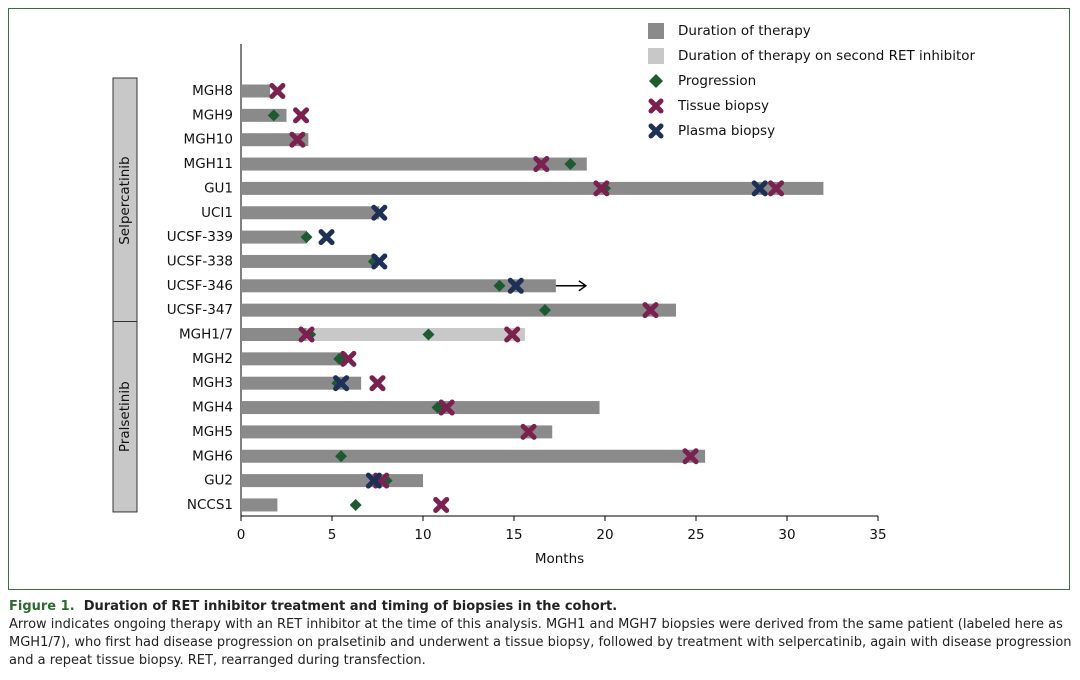  Describe the element at coordinates (571, 286) in the screenshot. I see `ongoing-arrow` at that location.